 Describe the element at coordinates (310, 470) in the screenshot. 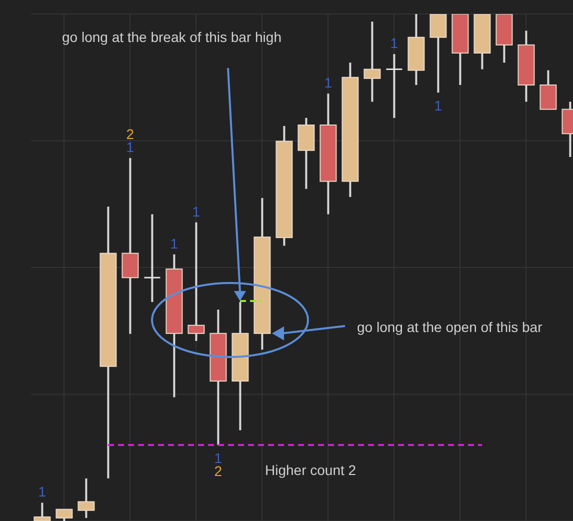

I see `annotation: Higher count 2` at that location.